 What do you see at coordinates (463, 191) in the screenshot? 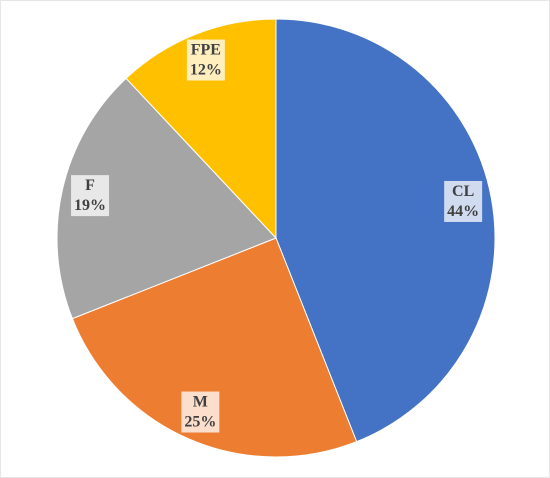
I see `category-label: CL` at bounding box center [463, 191].